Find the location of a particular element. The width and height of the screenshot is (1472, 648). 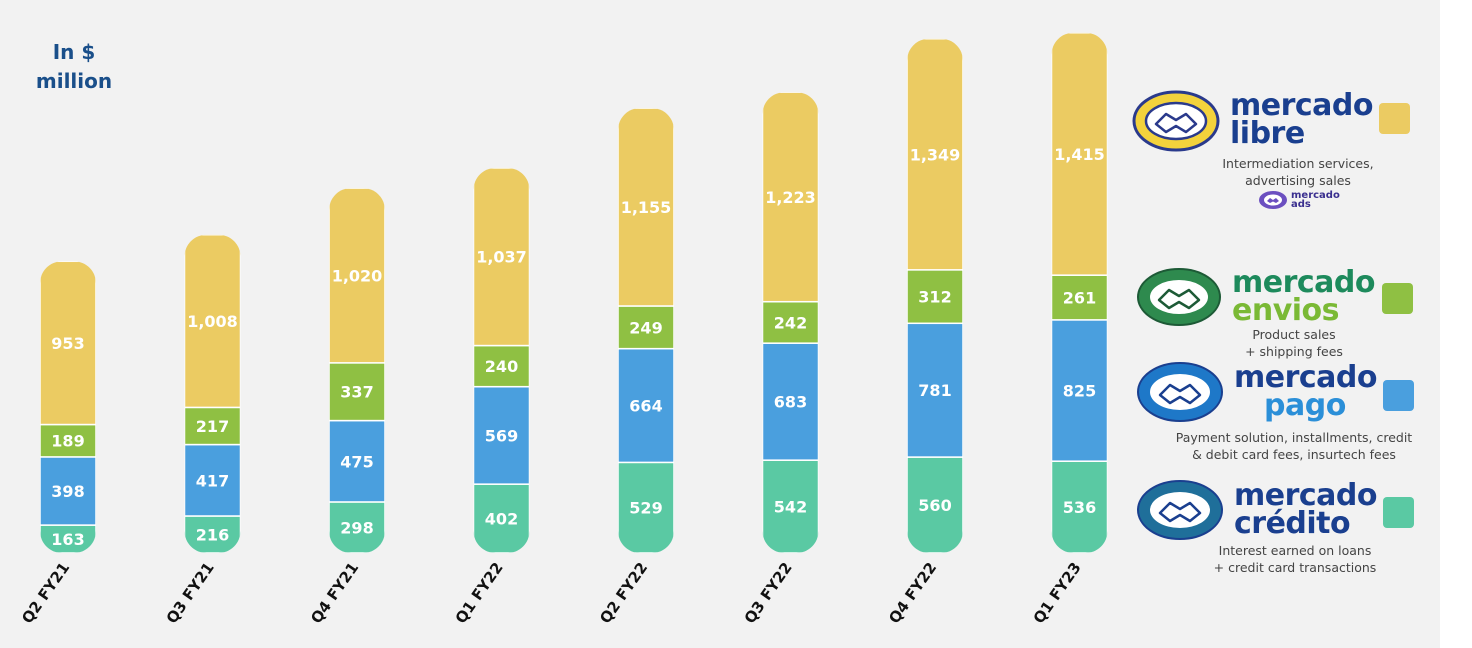

brand-line2: libre is located at coordinates (1267, 133).